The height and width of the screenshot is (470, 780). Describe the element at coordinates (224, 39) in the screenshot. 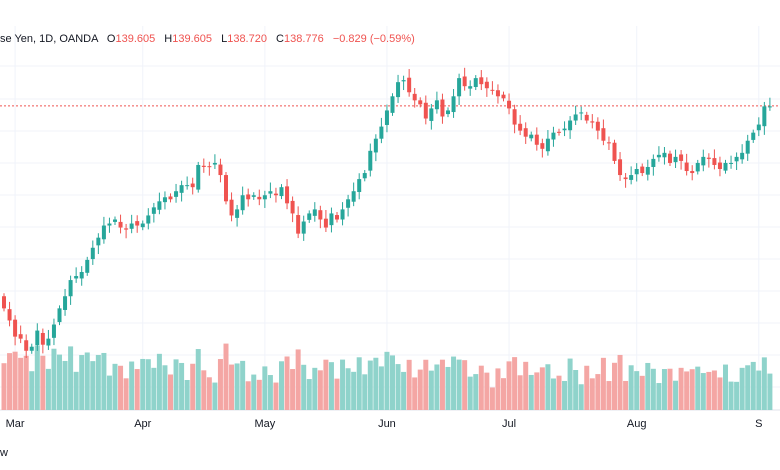

I see `low-label: L` at that location.